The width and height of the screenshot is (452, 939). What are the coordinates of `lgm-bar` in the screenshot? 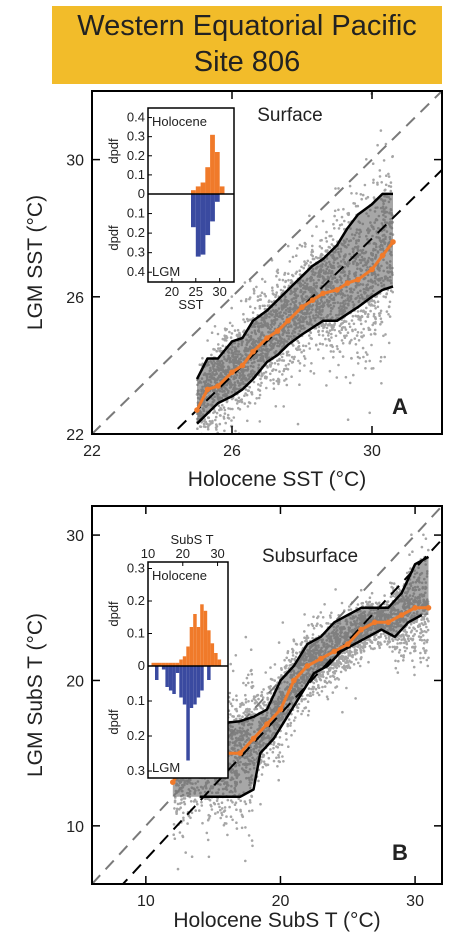 It's located at (217, 198).